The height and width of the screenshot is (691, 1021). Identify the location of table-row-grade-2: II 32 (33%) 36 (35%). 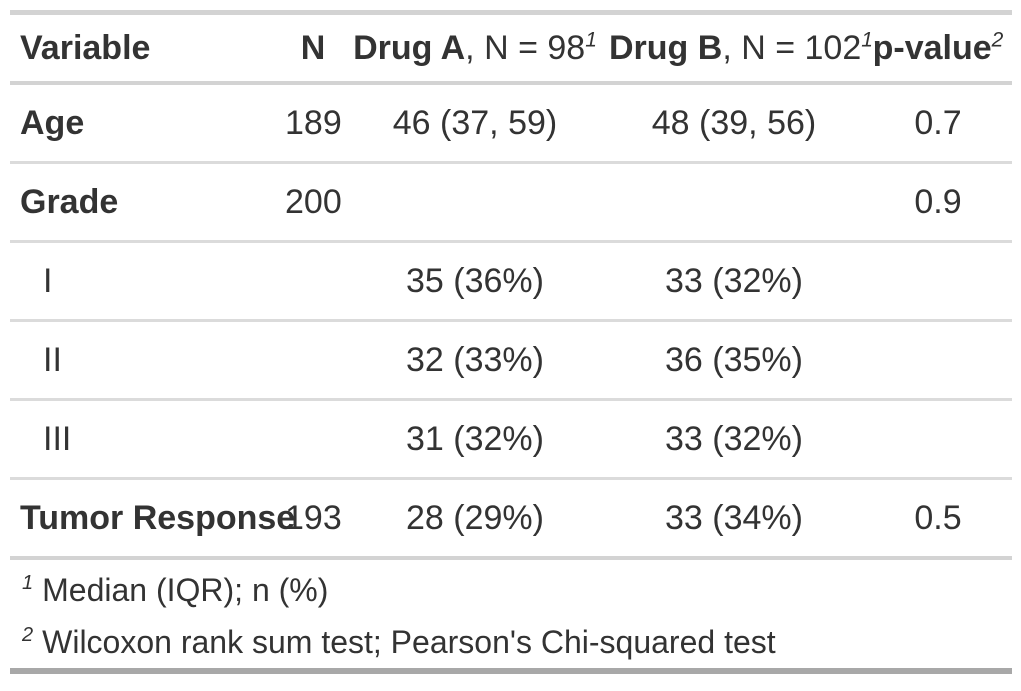
(511, 360).